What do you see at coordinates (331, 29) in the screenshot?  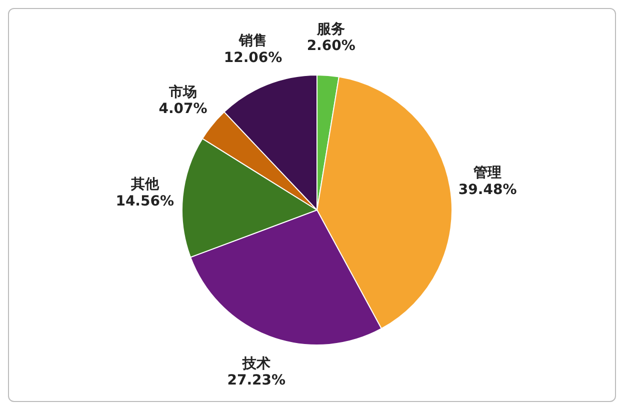 I see `slice-label: 服务` at bounding box center [331, 29].